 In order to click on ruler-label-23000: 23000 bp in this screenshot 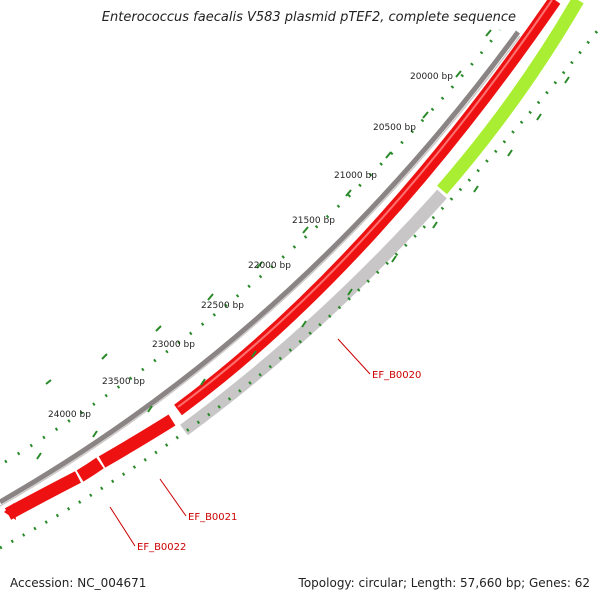, I will do `click(173, 345)`.